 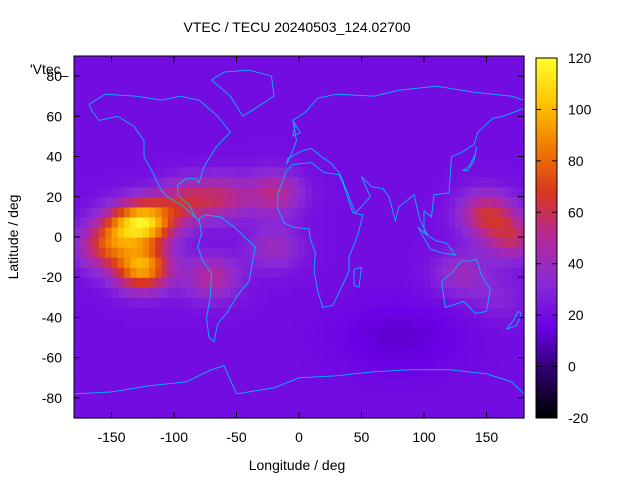 What do you see at coordinates (514, 320) in the screenshot?
I see `coastline-path` at bounding box center [514, 320].